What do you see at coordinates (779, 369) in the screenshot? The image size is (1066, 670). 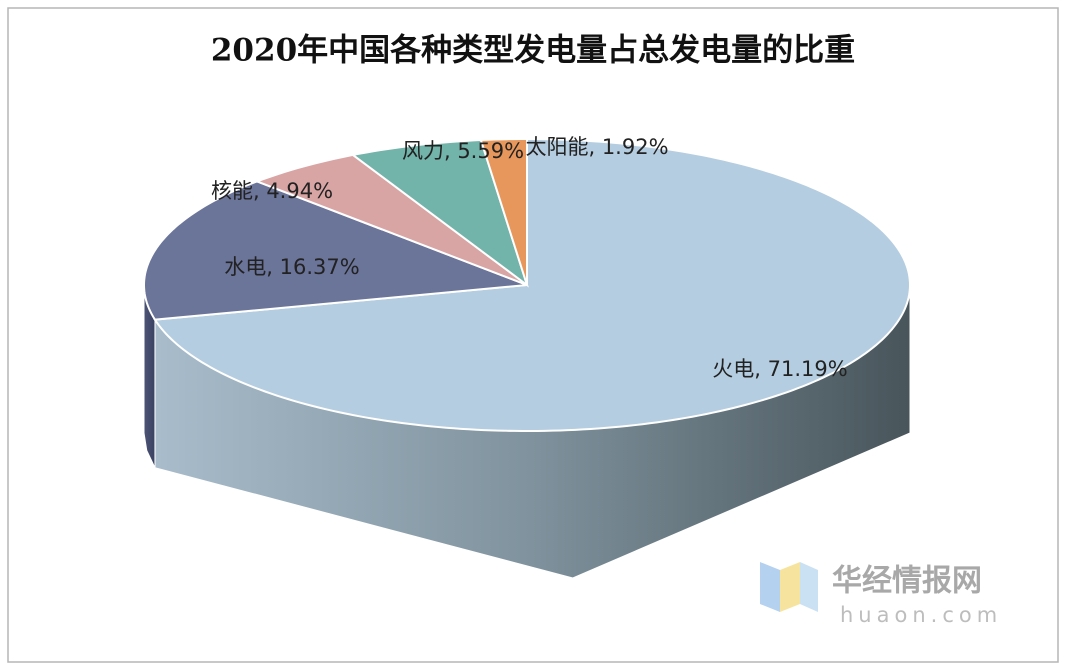 I see `data-label: 火电, 71.19%` at bounding box center [779, 369].